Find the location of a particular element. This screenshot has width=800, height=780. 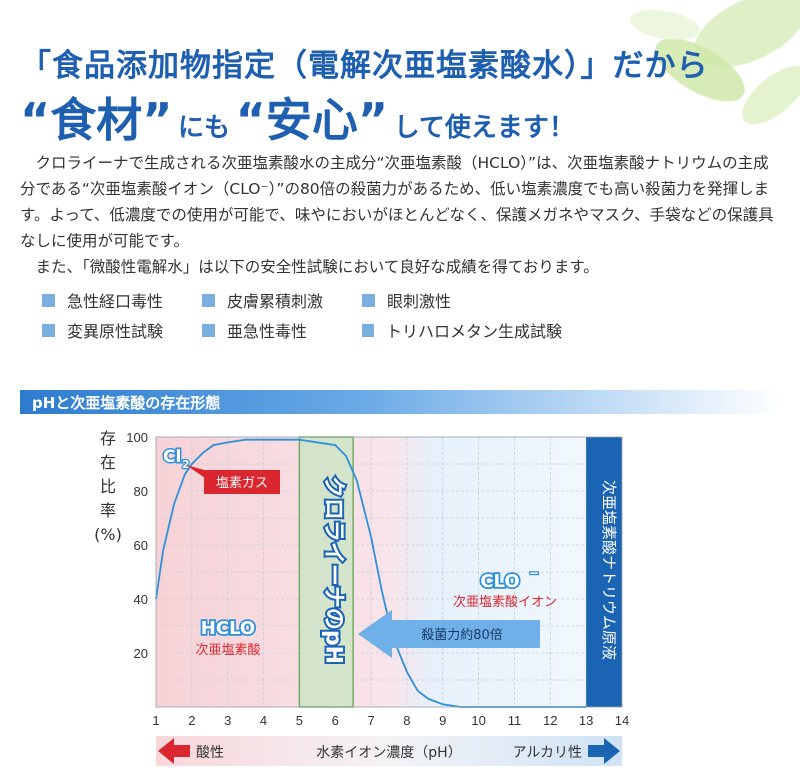

bactericidal-arrow is located at coordinates (449, 634).